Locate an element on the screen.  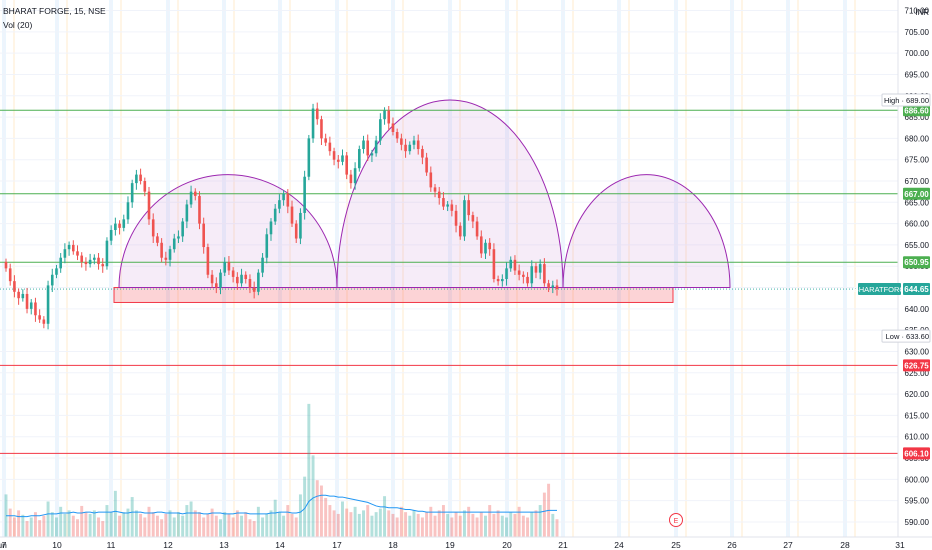
price-tick-label: 705.00 is located at coordinates (917, 32).